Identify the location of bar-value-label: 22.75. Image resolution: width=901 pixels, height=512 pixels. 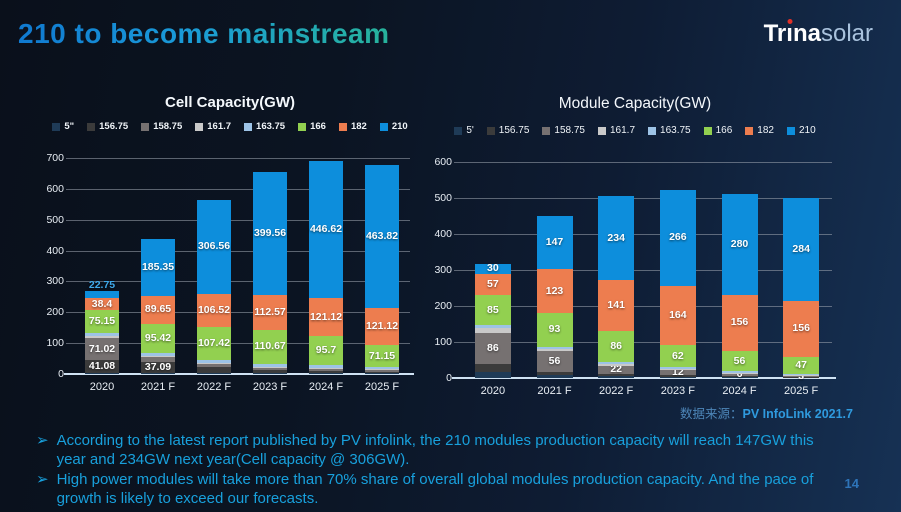
(102, 285).